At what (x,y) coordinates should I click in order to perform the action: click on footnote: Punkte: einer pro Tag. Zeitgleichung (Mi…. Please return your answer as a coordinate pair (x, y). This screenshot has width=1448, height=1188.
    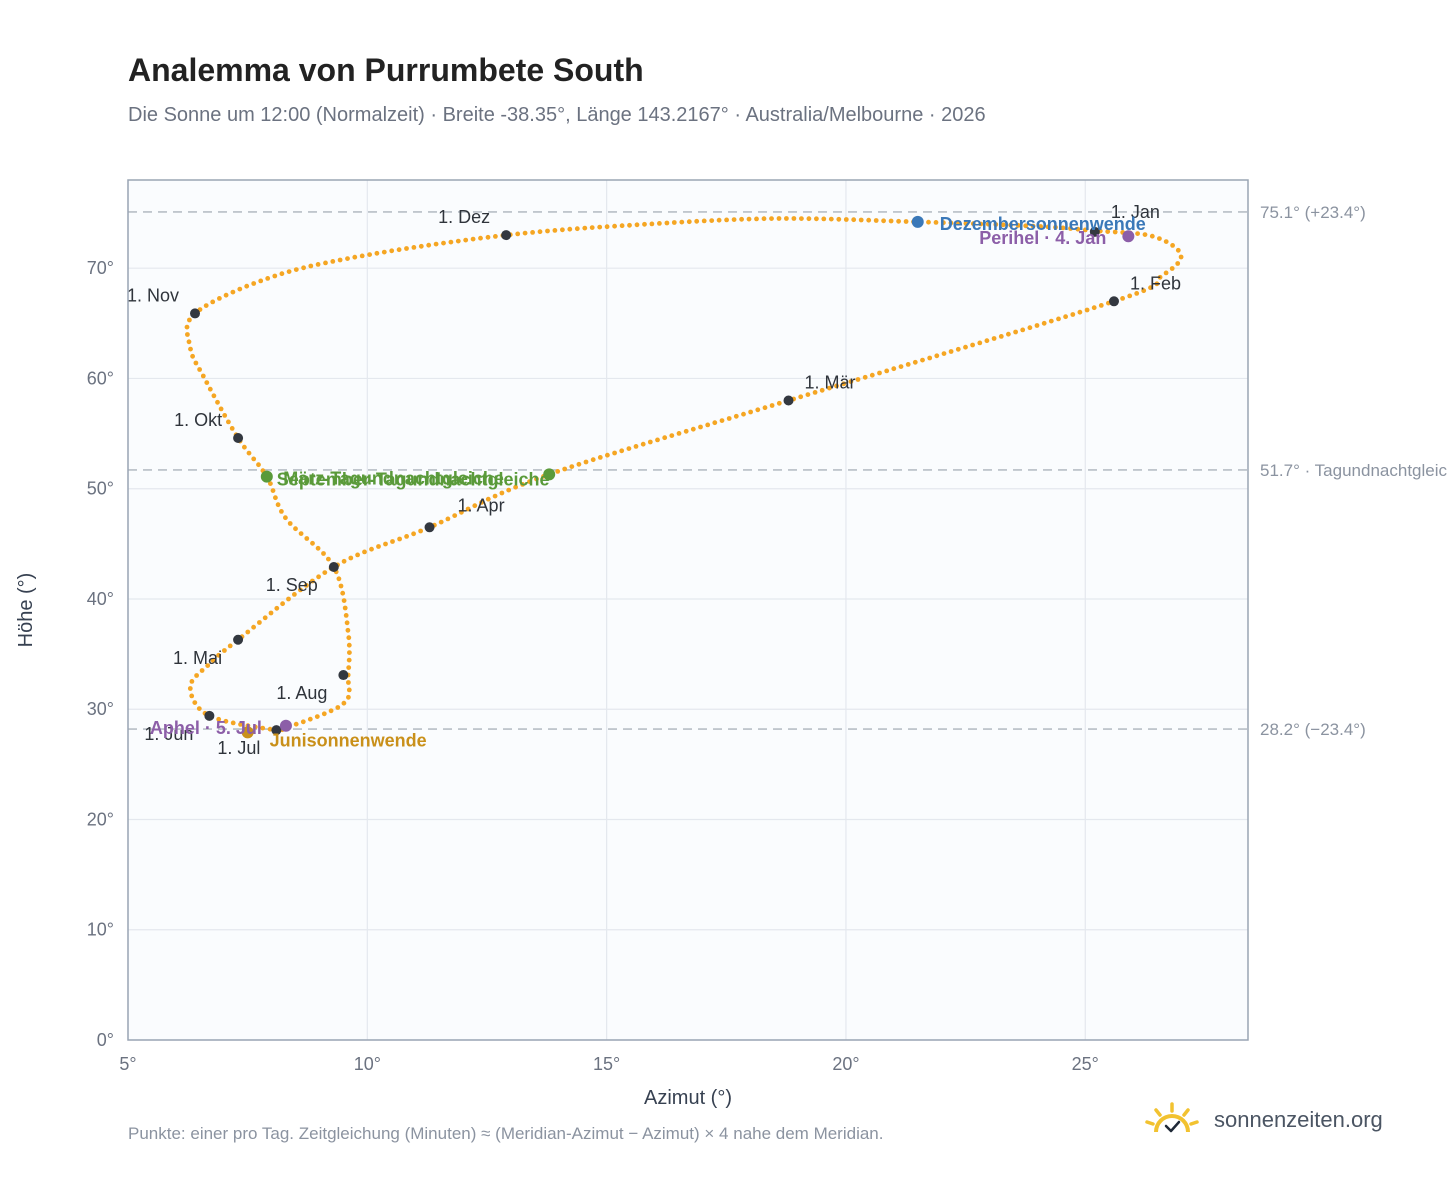
    Looking at the image, I should click on (506, 1133).